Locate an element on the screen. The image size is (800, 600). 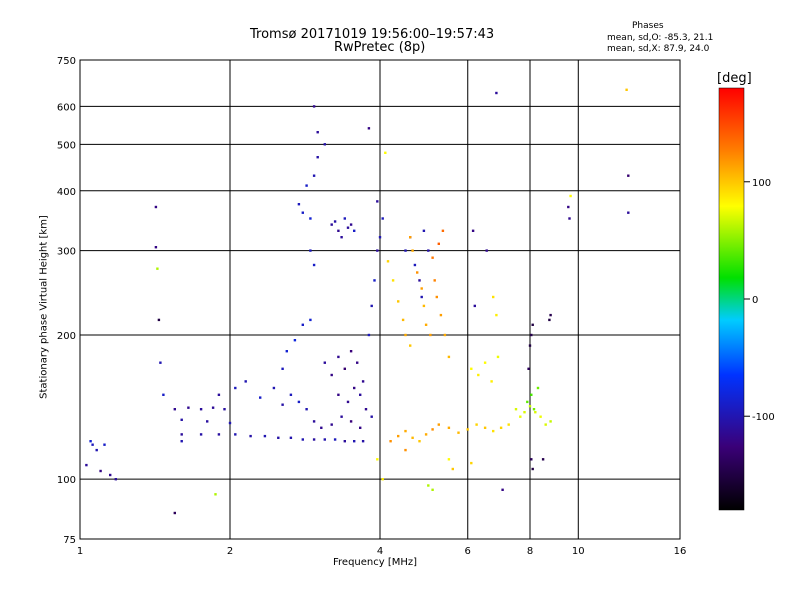
x-tick-label: 4 is located at coordinates (380, 551).